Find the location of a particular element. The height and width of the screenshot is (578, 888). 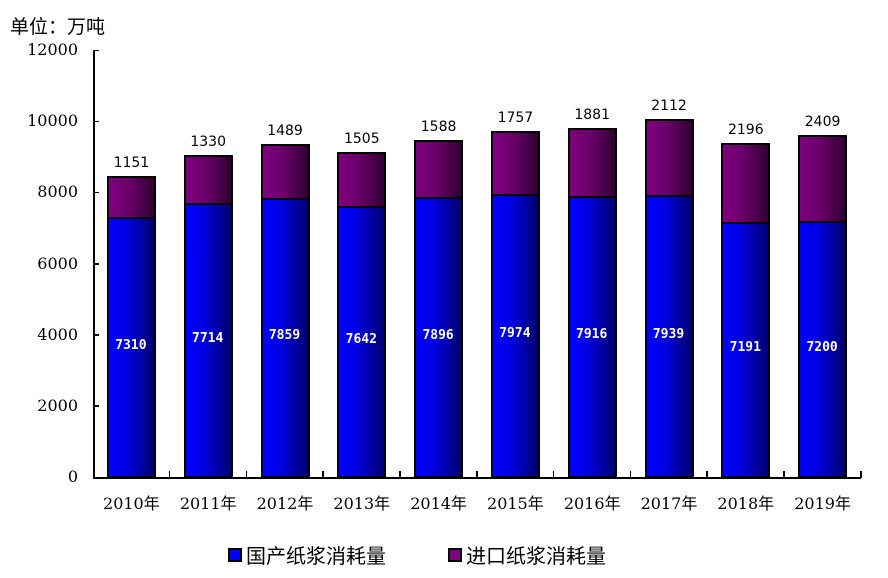

data-label-imported: 1489 is located at coordinates (285, 131).